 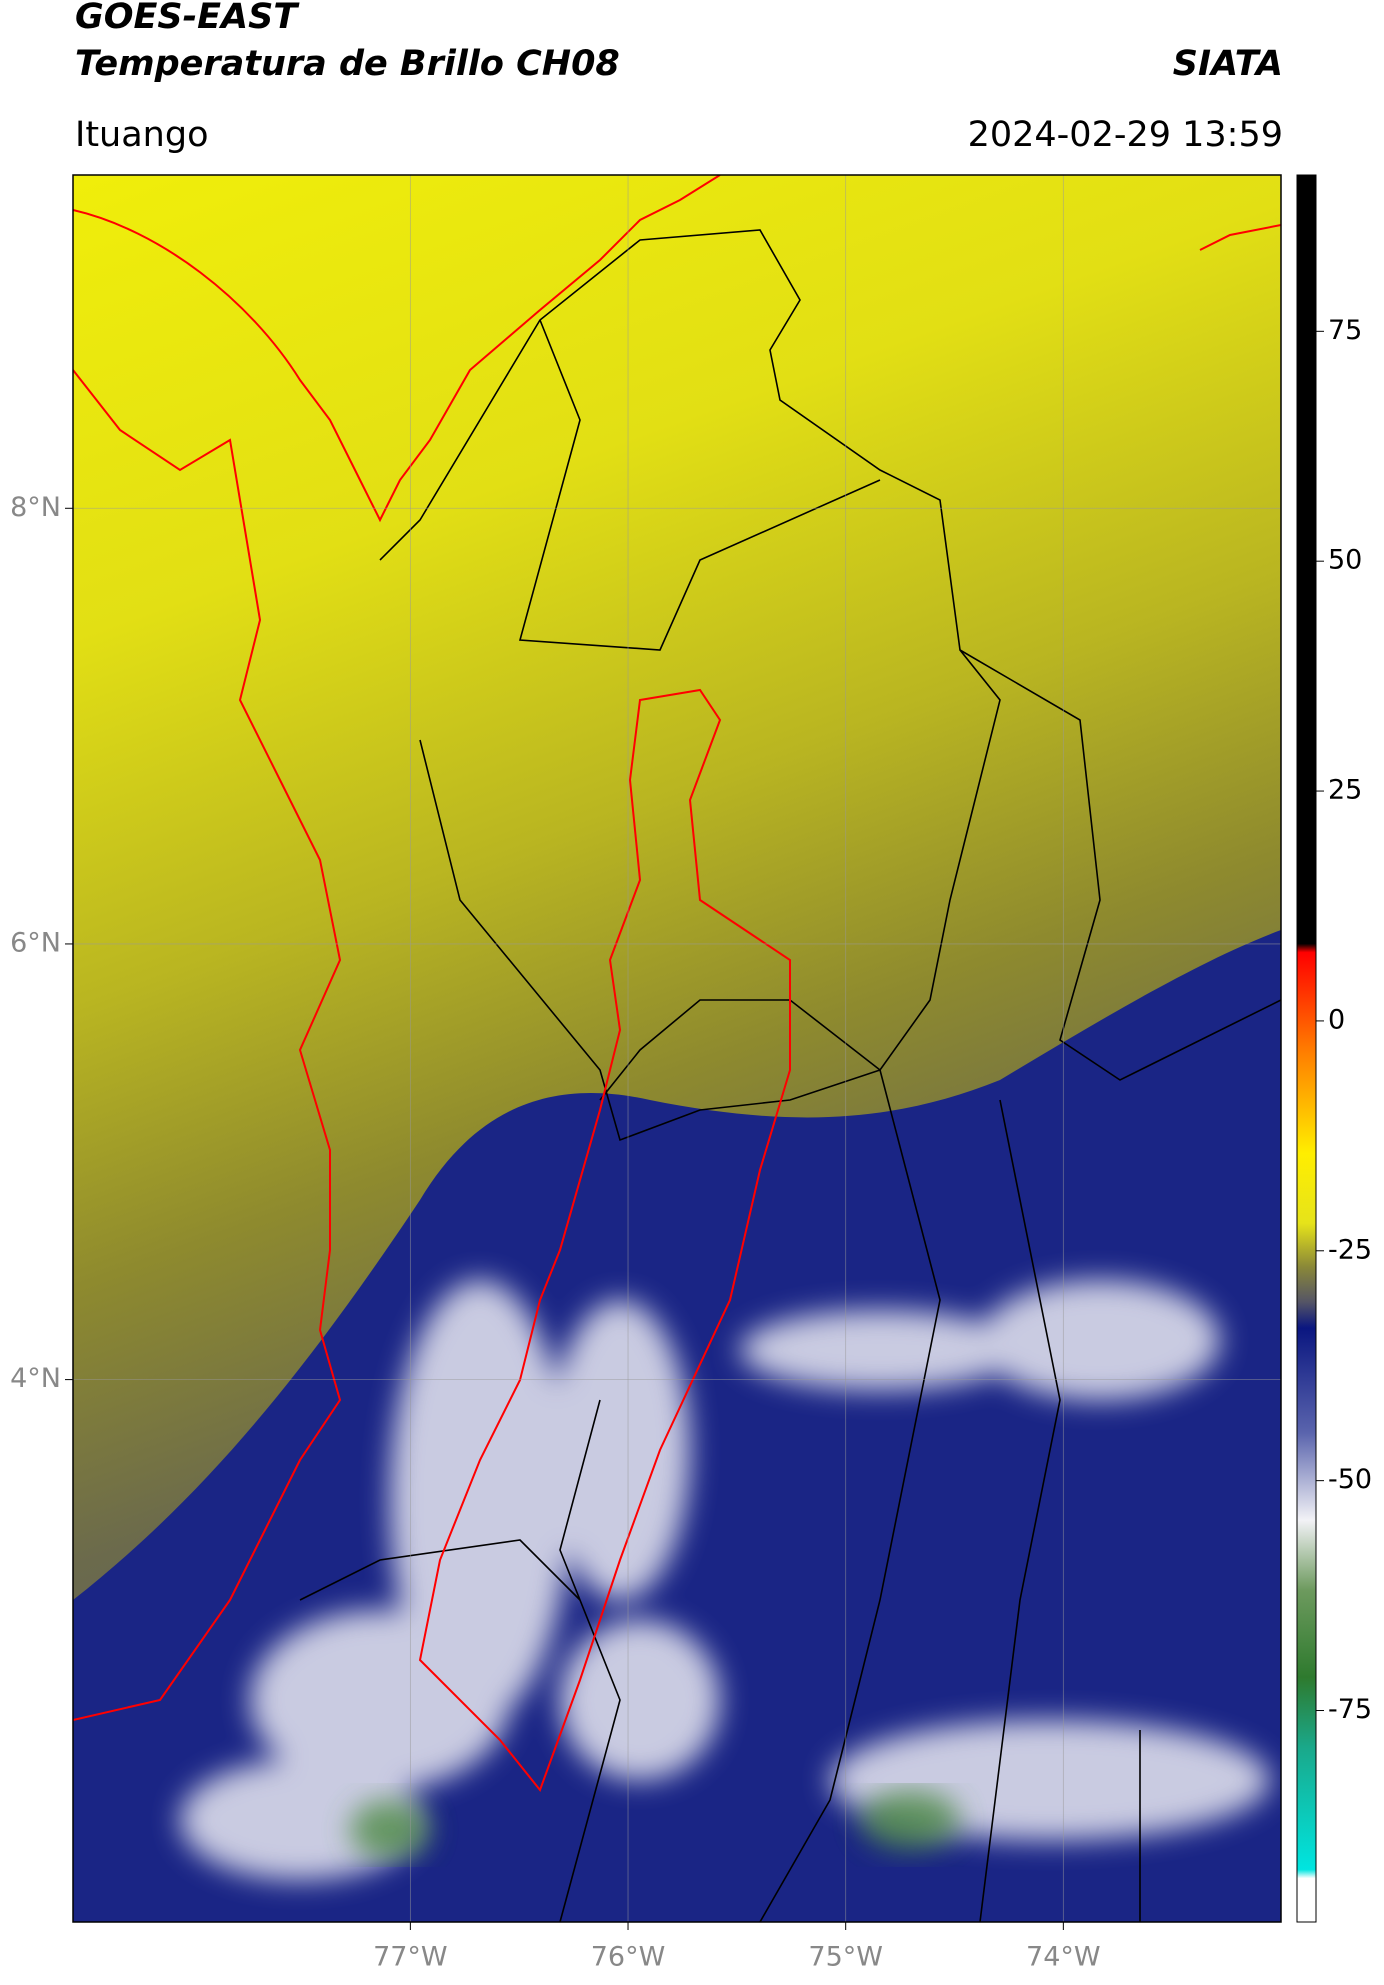 I want to click on x-tick-label: 75°W, so click(x=845, y=1957).